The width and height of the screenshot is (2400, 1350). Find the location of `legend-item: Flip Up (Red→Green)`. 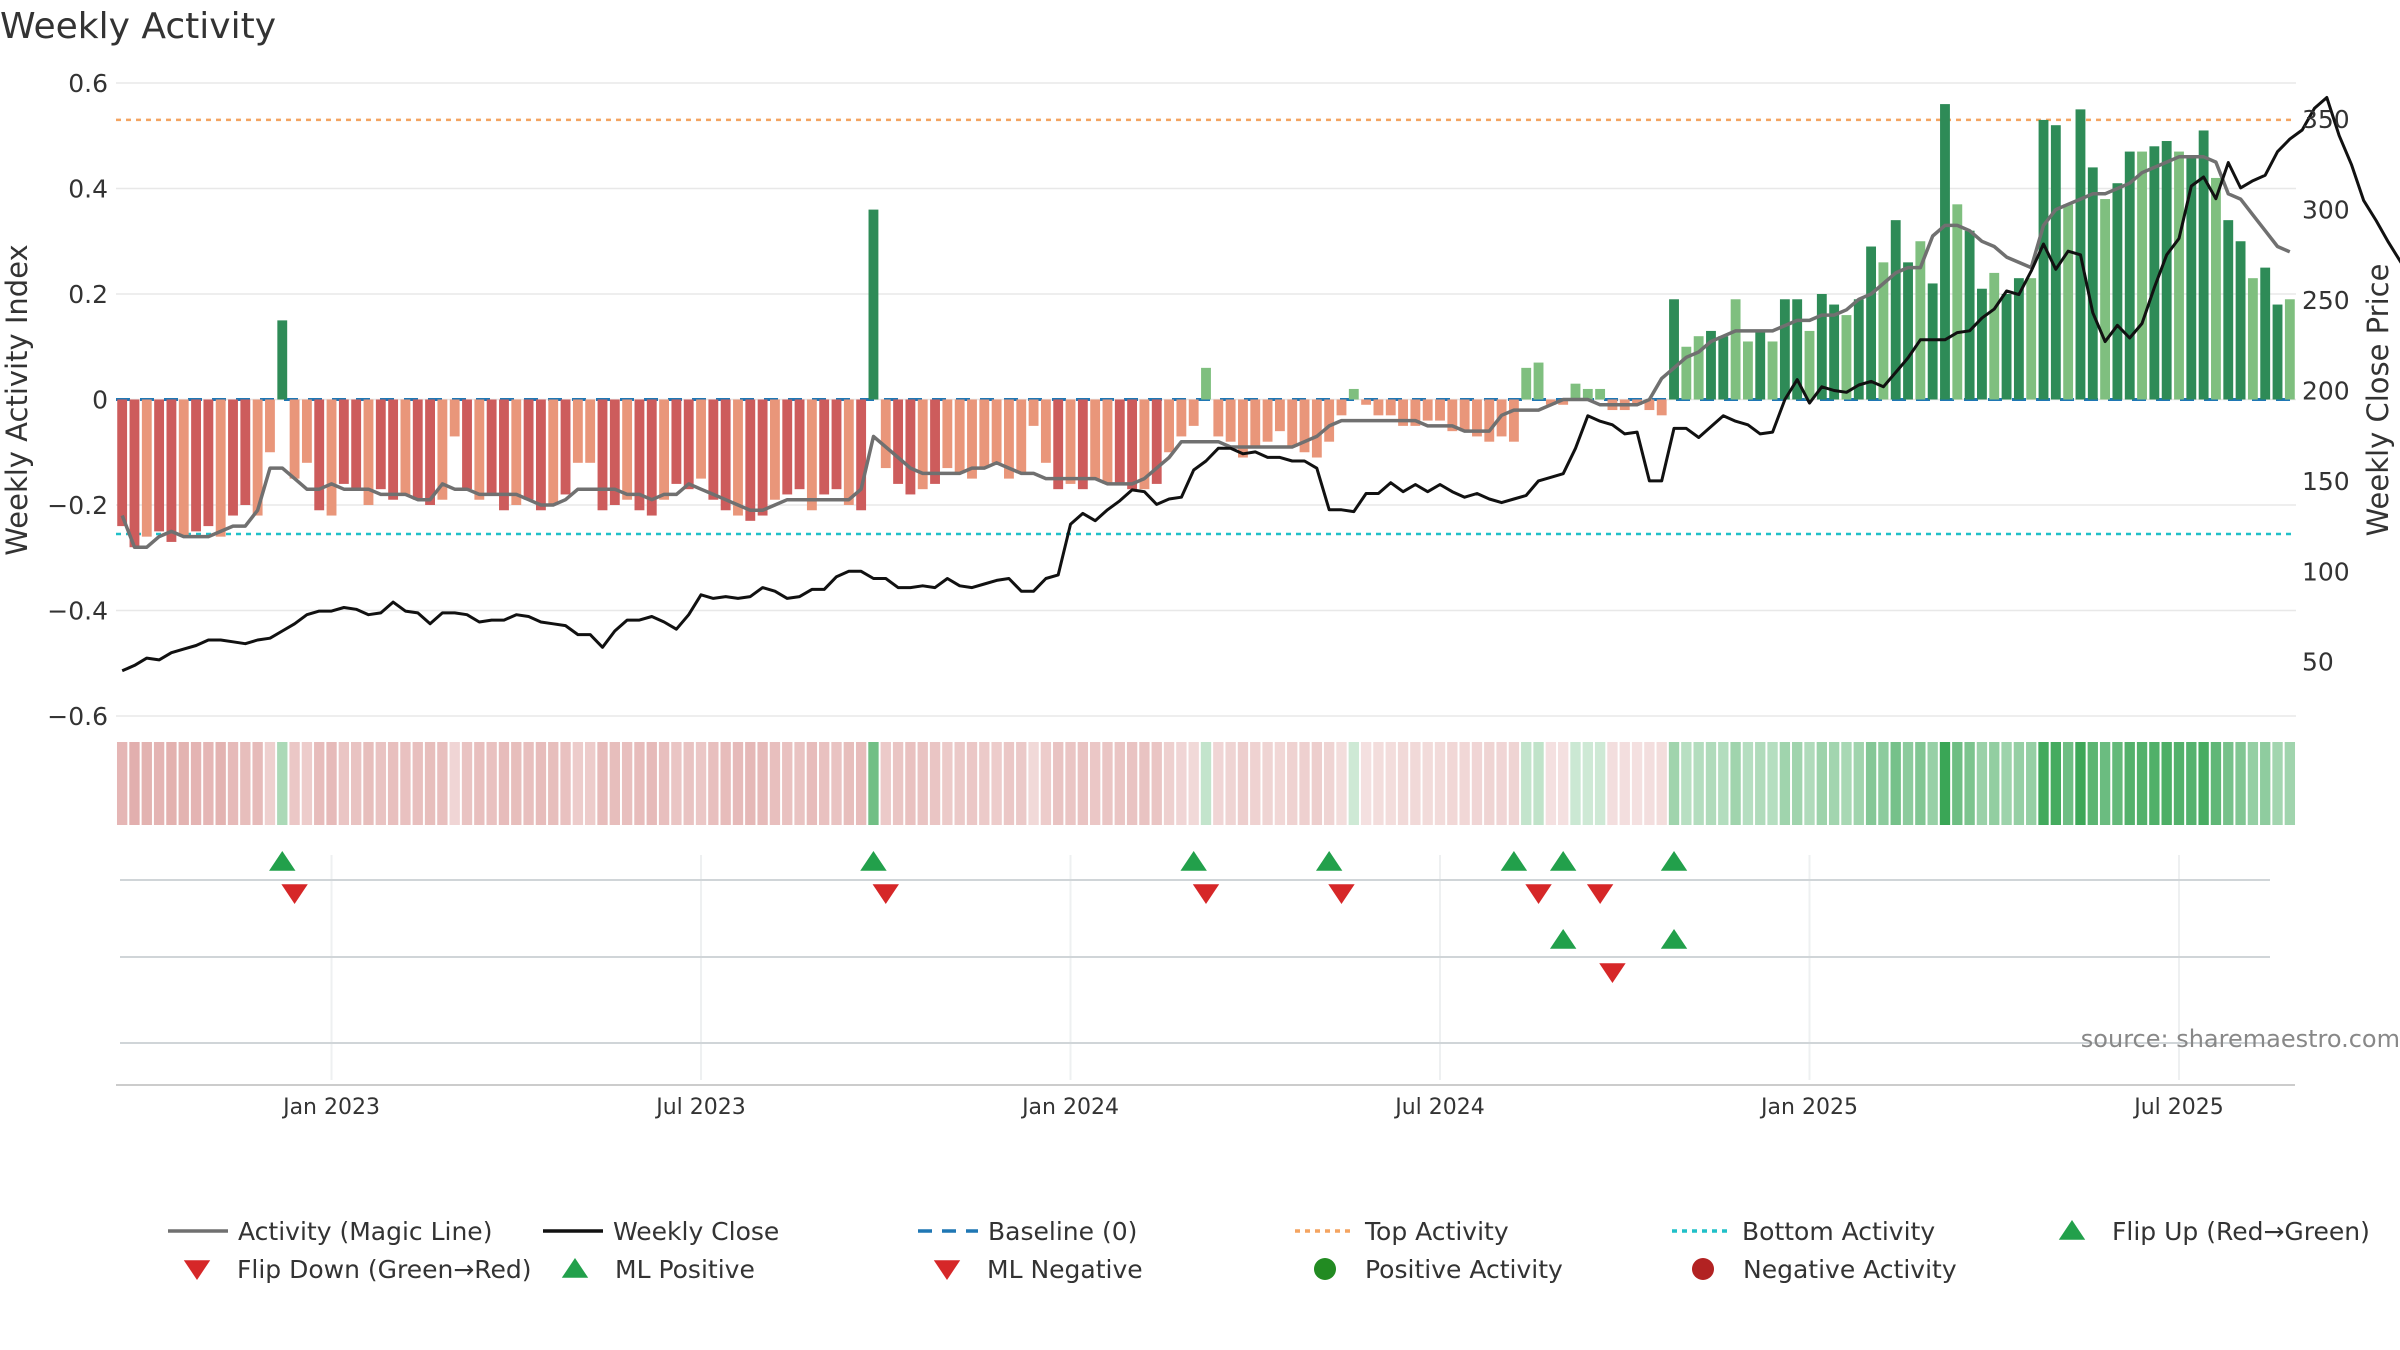

legend-item: Flip Up (Red→Green) is located at coordinates (2214, 1231).